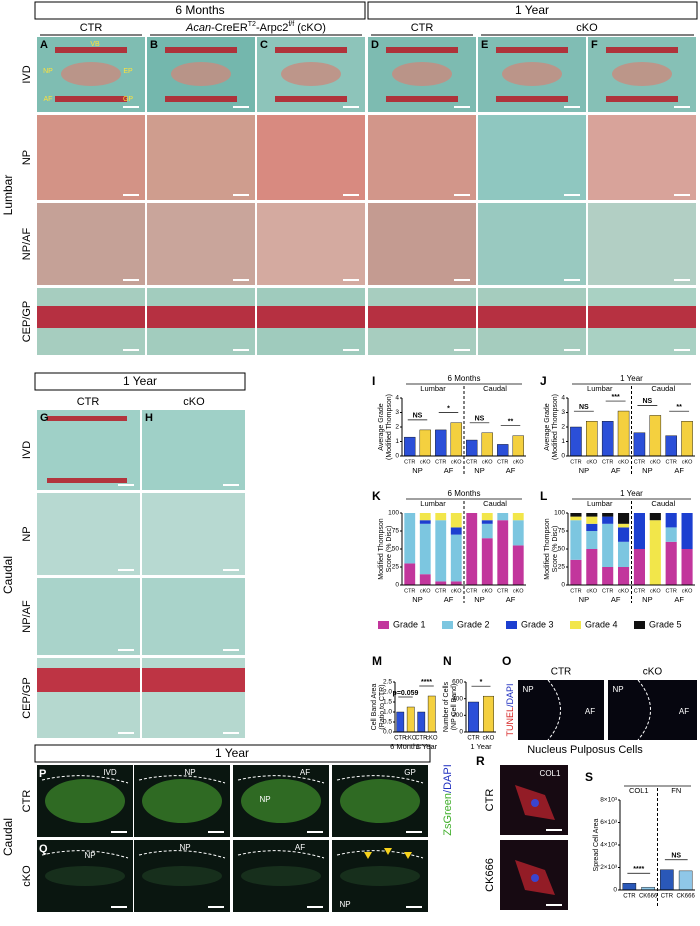 The width and height of the screenshot is (700, 926). Describe the element at coordinates (639, 790) in the screenshot. I see `group-label: COL1` at that location.